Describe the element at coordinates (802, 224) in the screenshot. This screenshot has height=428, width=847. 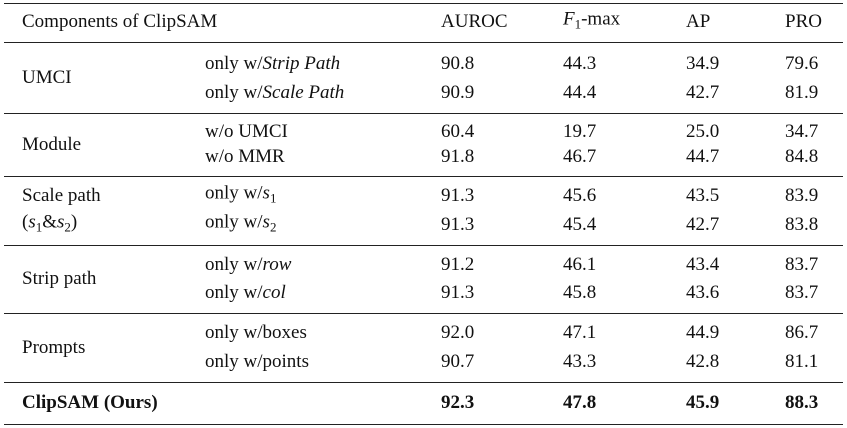
I see `metric-value: 83.8` at that location.